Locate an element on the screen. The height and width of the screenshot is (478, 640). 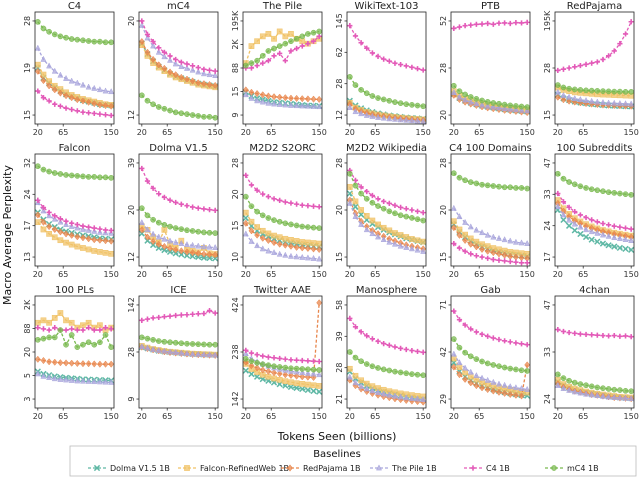
y-tick-label: 28 is located at coordinates (339, 163).